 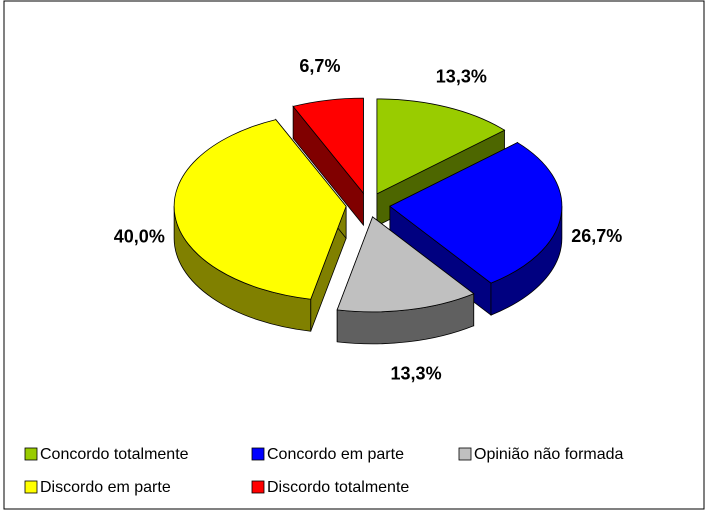 I want to click on legend-label: Concordo em parte, so click(x=335, y=454).